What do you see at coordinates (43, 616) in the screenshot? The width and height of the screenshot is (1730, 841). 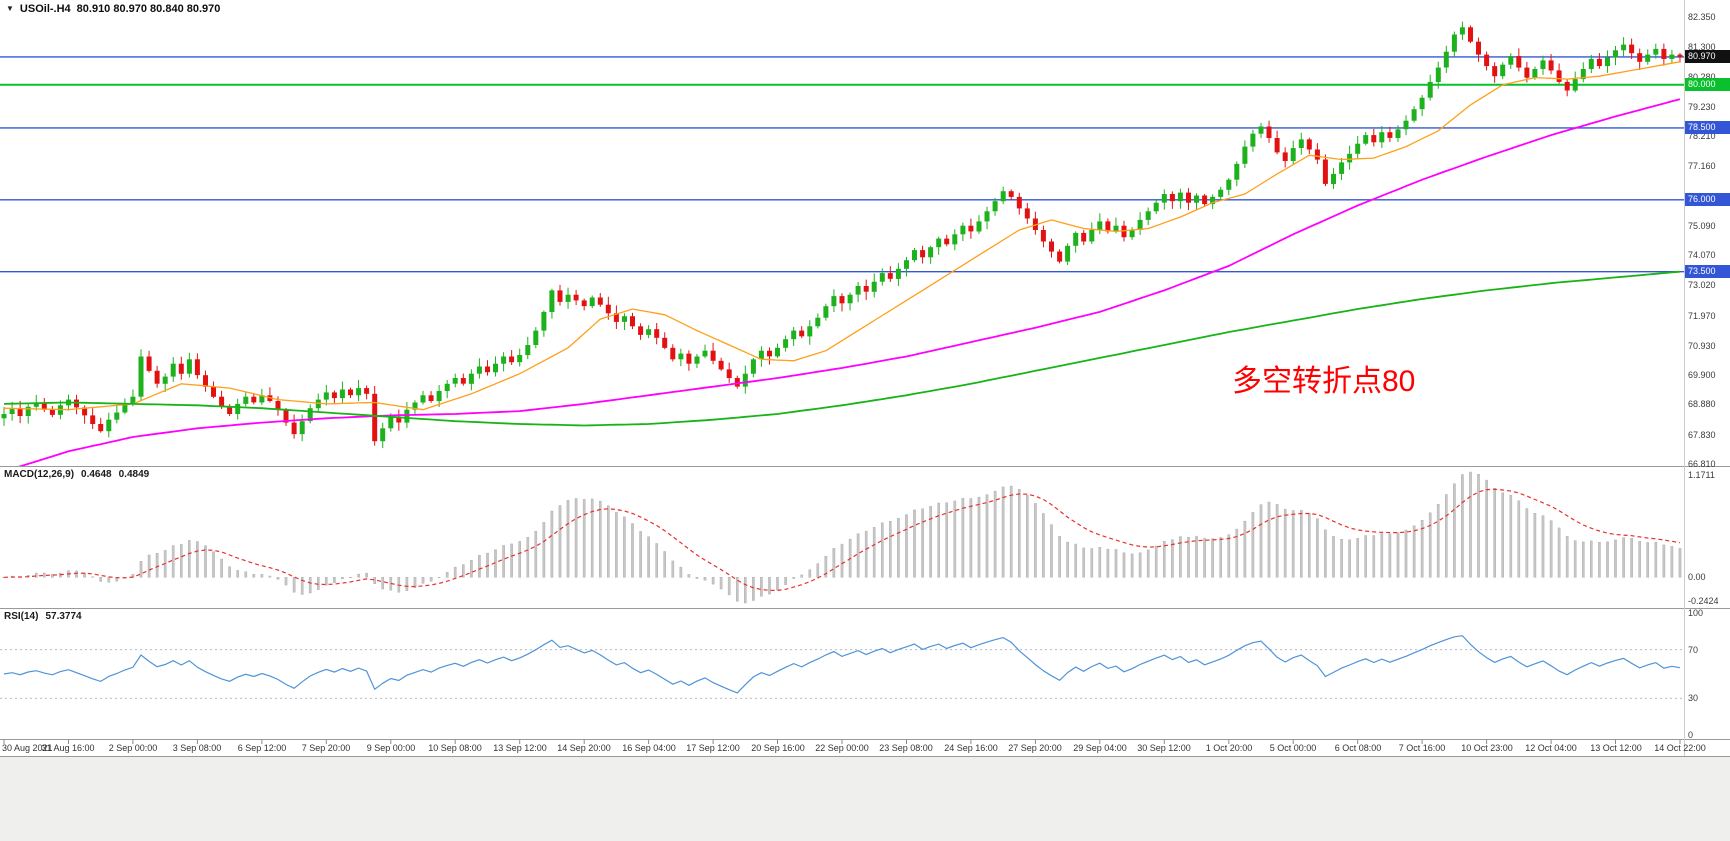 I see `rsi-label: RSI(14) 57.3774` at bounding box center [43, 616].